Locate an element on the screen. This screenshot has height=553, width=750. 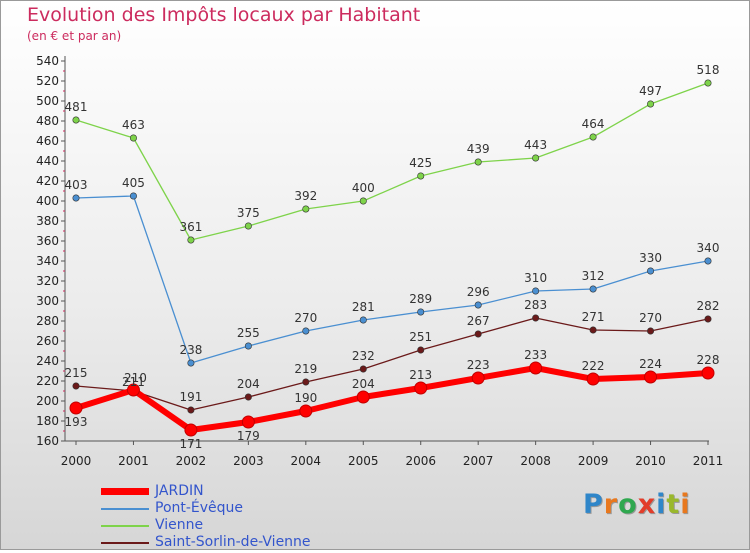
data-label: 233 is located at coordinates (535, 355).